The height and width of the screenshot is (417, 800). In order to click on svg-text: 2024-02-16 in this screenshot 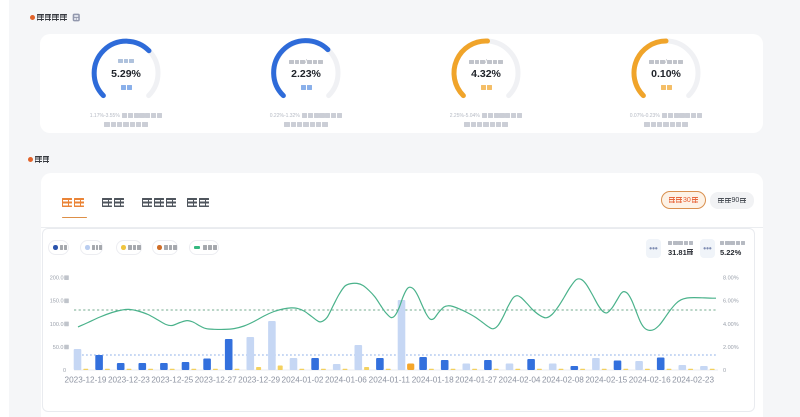, I will do `click(650, 380)`.